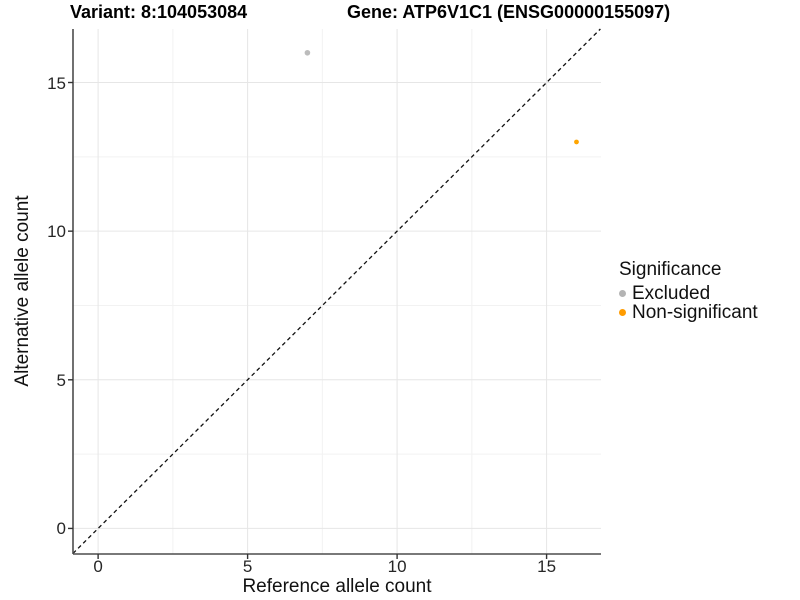 The image size is (800, 600). What do you see at coordinates (61, 380) in the screenshot?
I see `y-tick-label: 5` at bounding box center [61, 380].